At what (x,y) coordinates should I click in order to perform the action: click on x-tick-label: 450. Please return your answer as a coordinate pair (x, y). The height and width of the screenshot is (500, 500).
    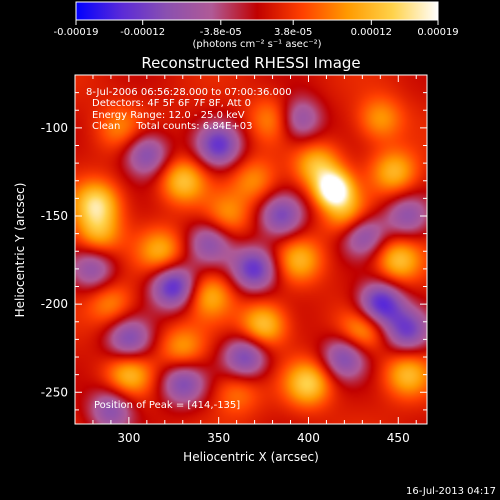
    Looking at the image, I should click on (398, 438).